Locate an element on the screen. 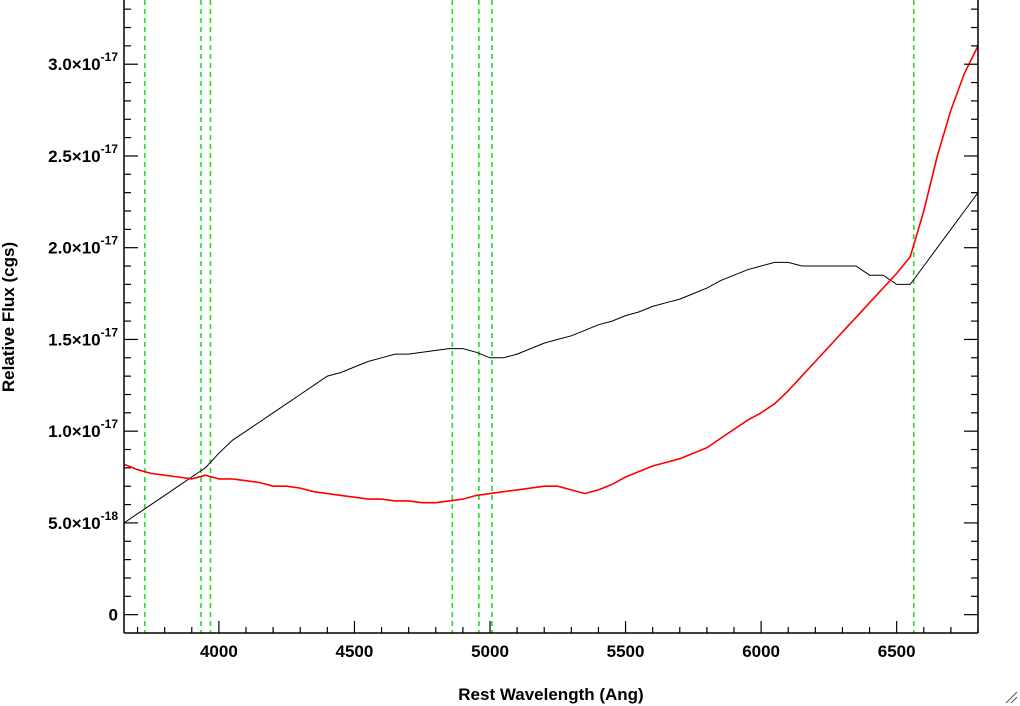  x-tick-label: 4000 is located at coordinates (219, 651).